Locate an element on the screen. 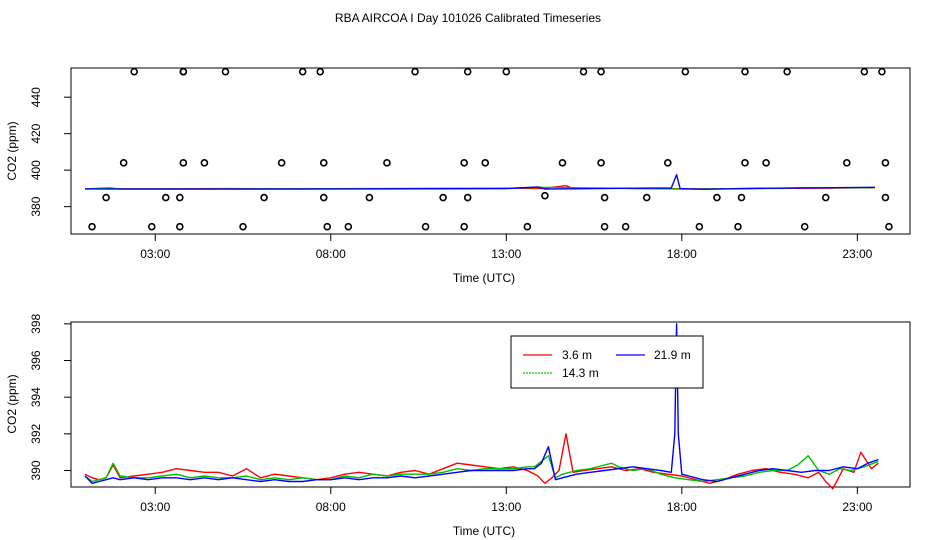  legend-label-21-9m: 21.9 m is located at coordinates (672, 355).